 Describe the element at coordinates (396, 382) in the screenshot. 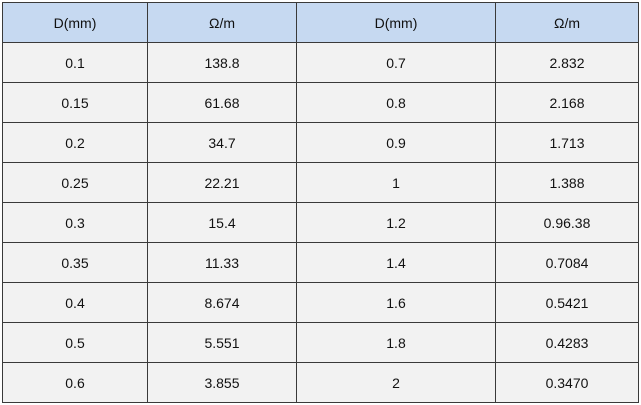

I see `table-cell: 2` at that location.